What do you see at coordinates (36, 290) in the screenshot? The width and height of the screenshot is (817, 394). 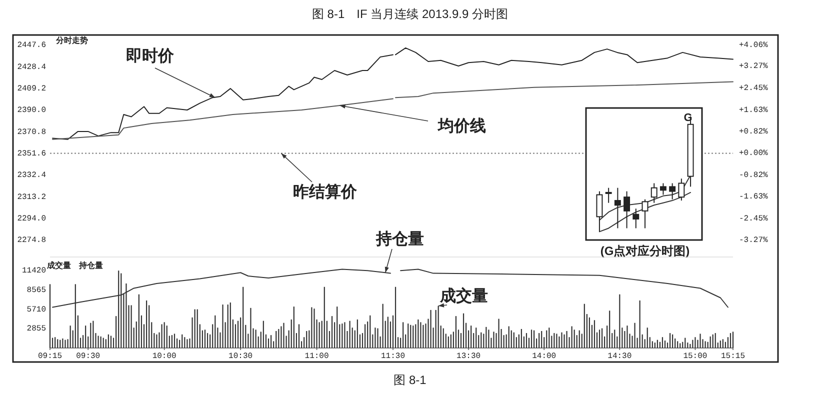 I see `y-tick-label: 8565` at bounding box center [36, 290].